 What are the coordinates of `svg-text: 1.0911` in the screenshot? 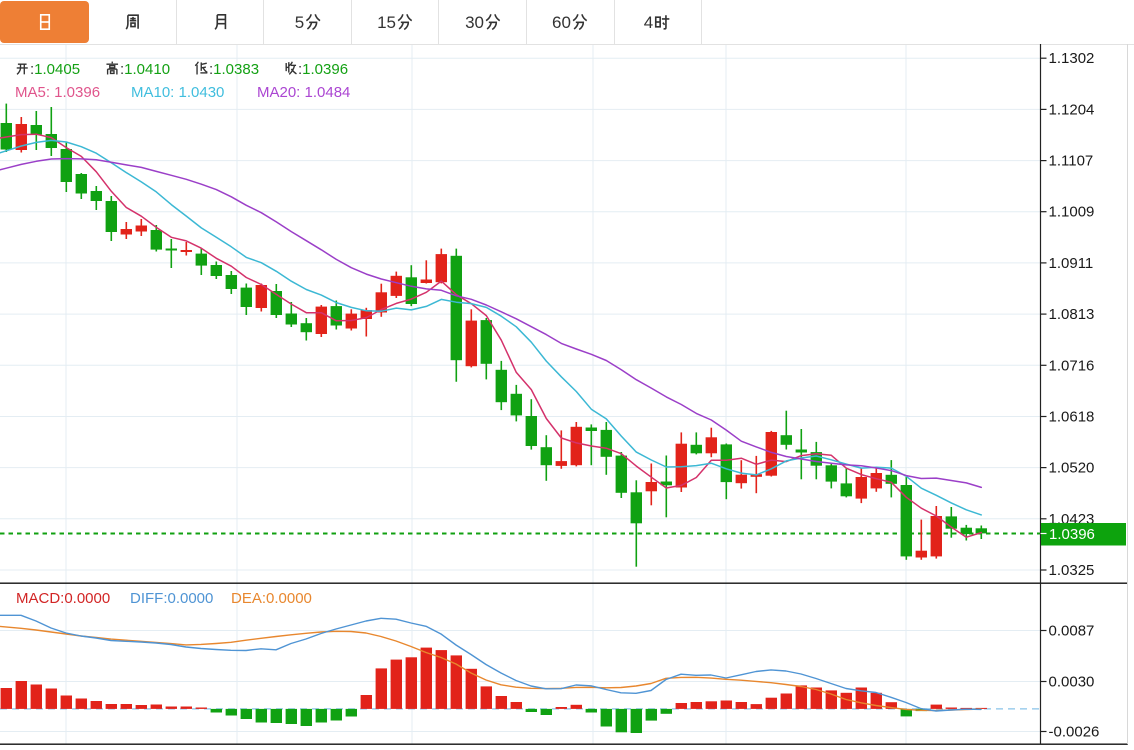 It's located at (1071, 263).